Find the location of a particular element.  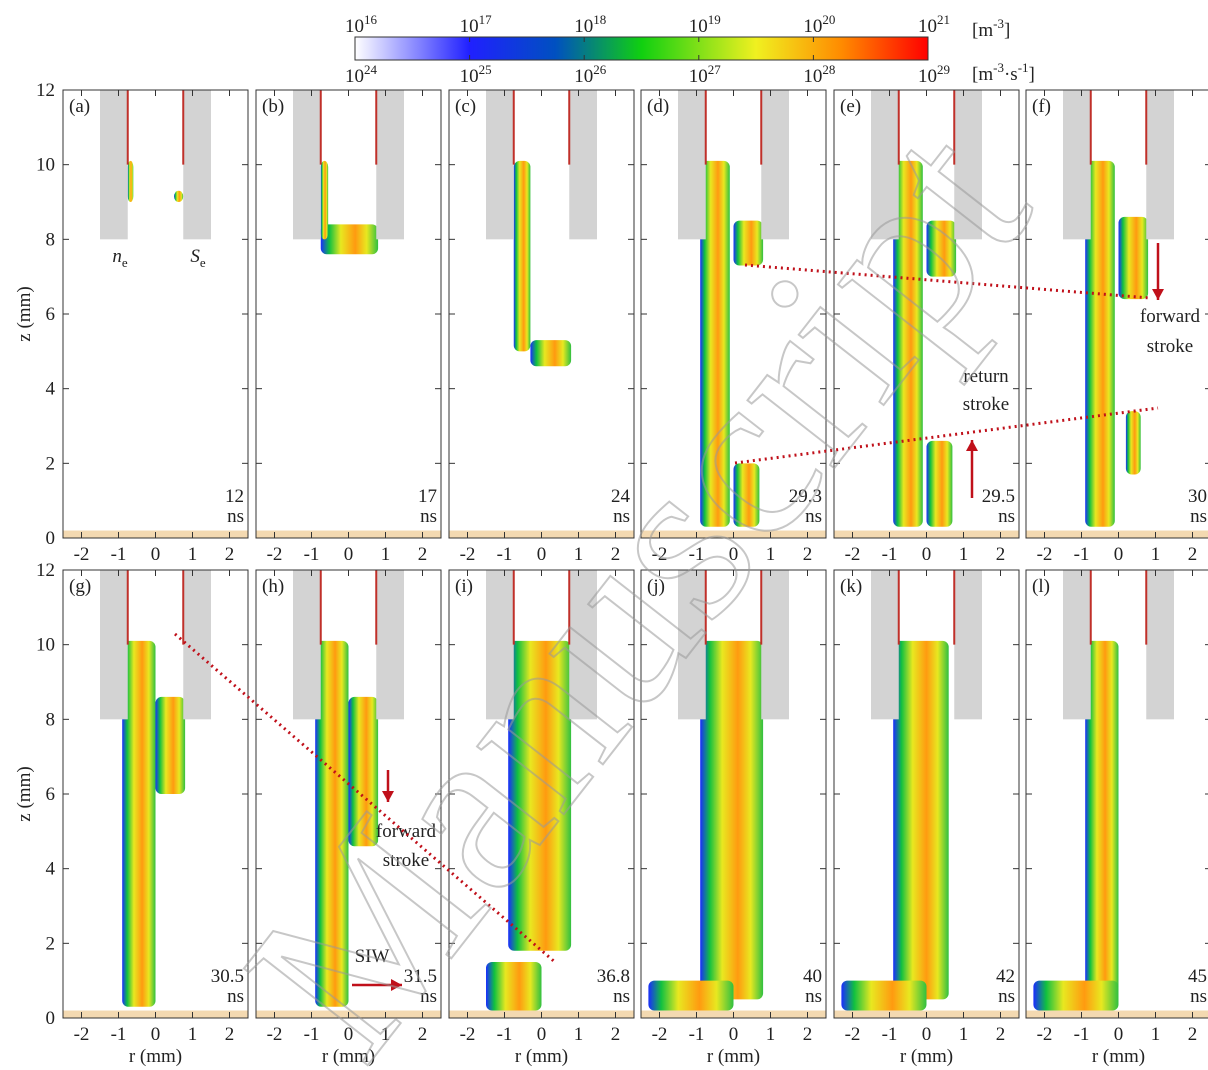

exponent: 26 is located at coordinates (600, 69).